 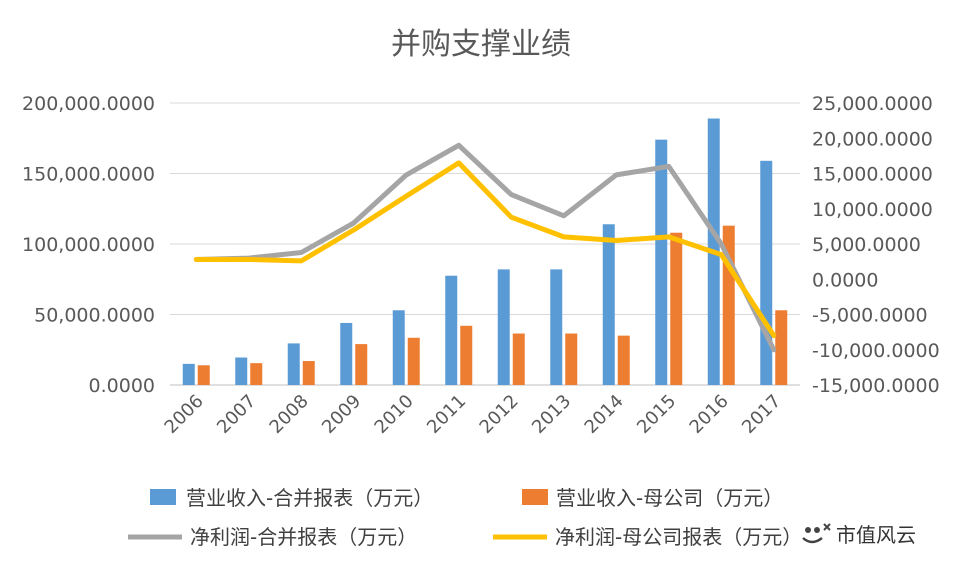 What do you see at coordinates (481, 44) in the screenshot?
I see `chart-title: 并购支撑业绩` at bounding box center [481, 44].